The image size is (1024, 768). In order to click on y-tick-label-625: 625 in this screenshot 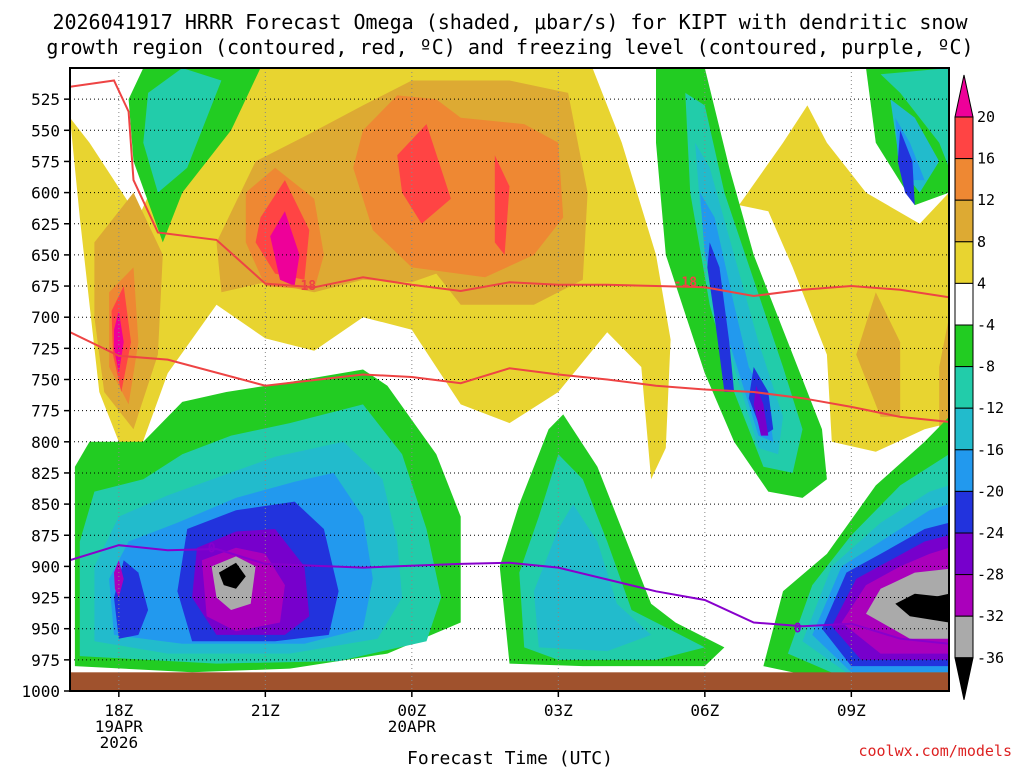, I will do `click(45, 224)`.